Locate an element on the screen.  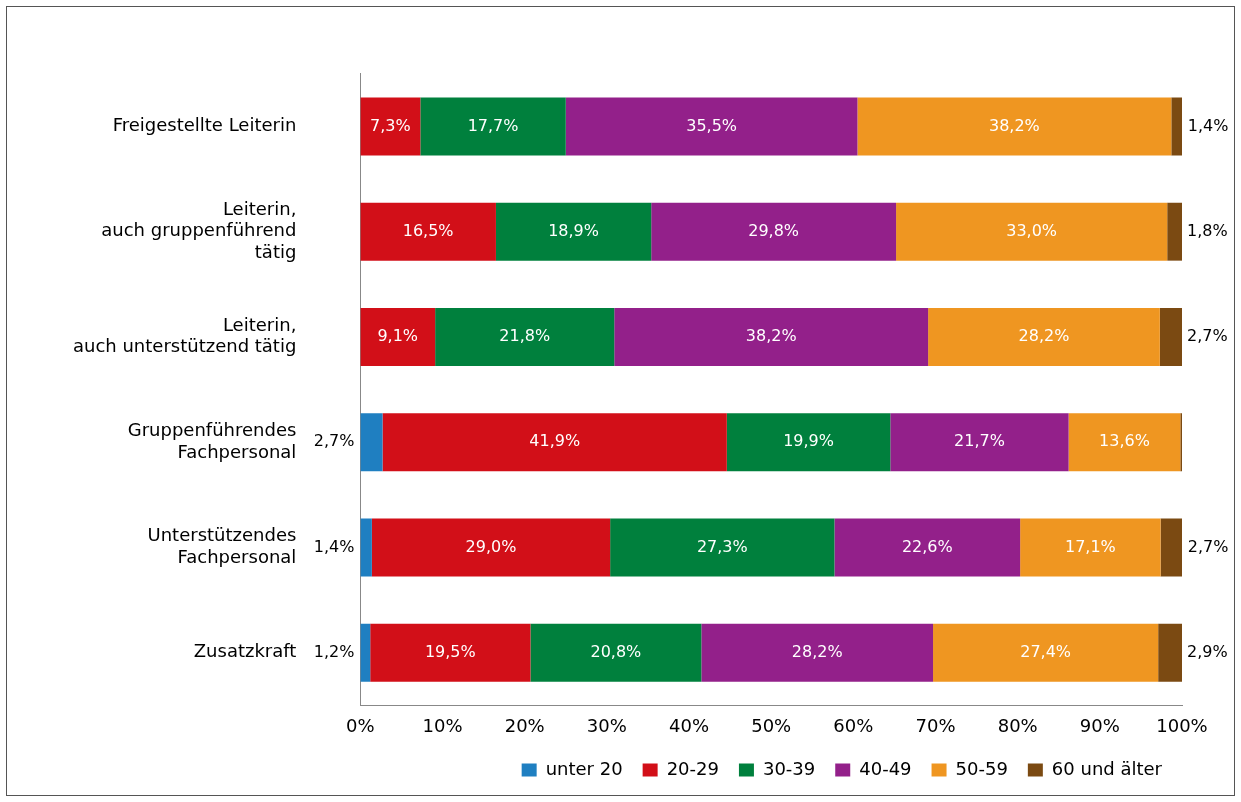
y-tick-label: Leiterin, auch unterstützend tätig is located at coordinates (184, 335).